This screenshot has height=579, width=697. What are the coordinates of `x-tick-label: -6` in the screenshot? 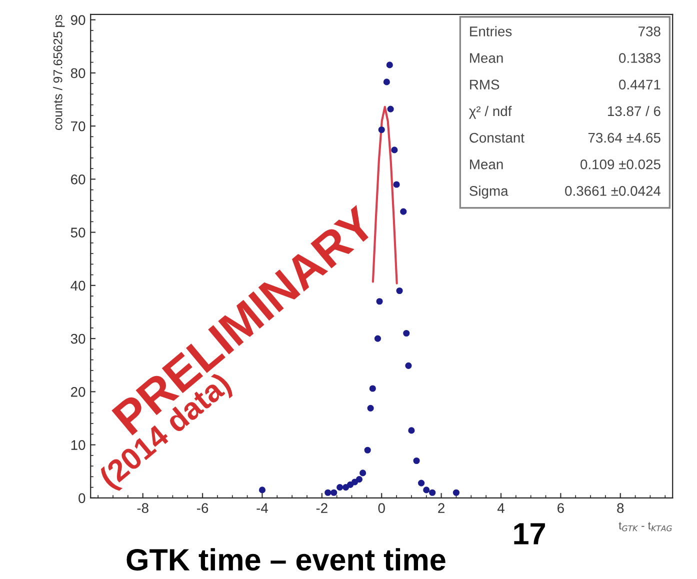 It's located at (202, 508).